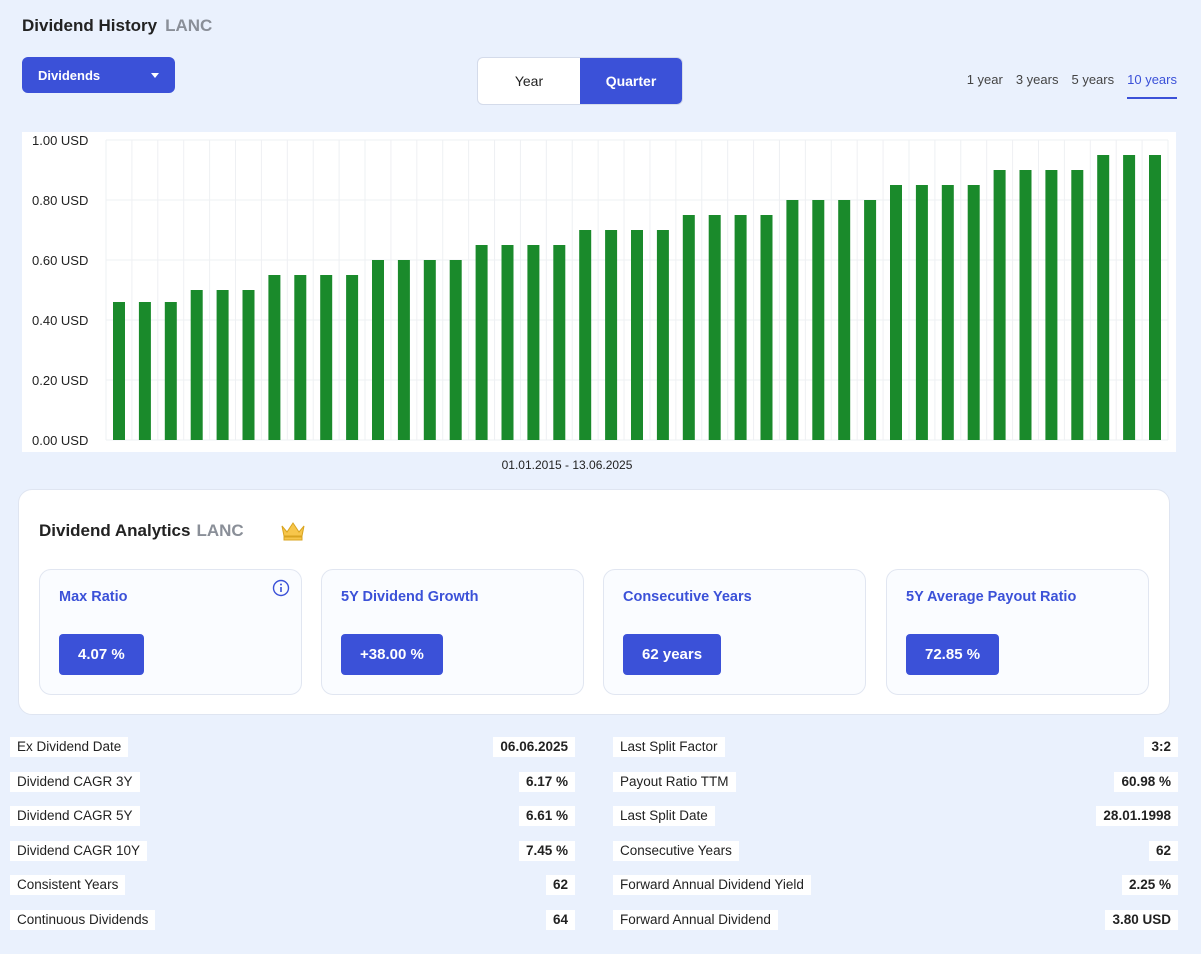 This screenshot has width=1201, height=954. I want to click on page-title: Dividend History LANC, so click(117, 26).